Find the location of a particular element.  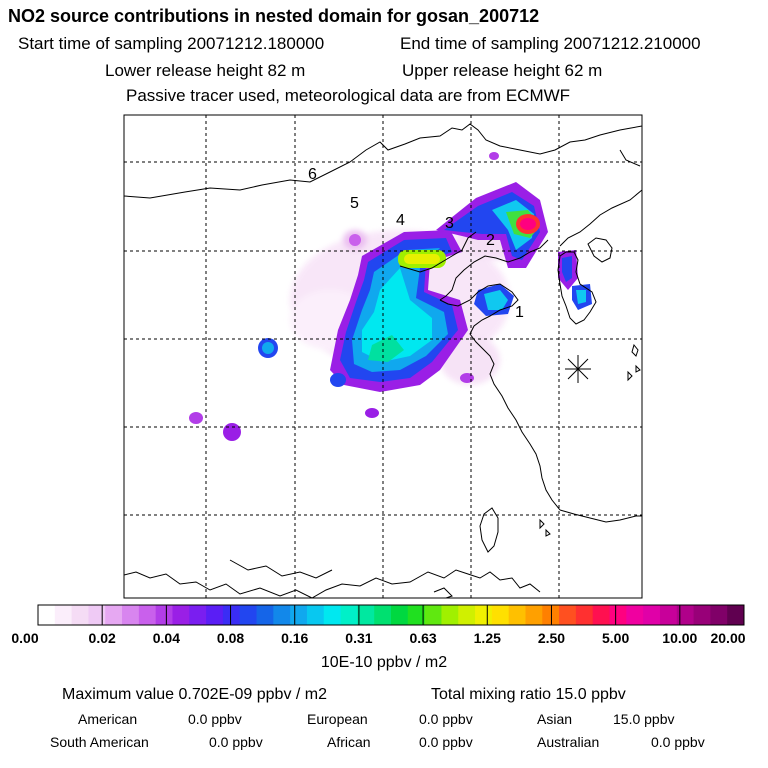

region-south-american-value: 0.0 ppbv is located at coordinates (236, 742).